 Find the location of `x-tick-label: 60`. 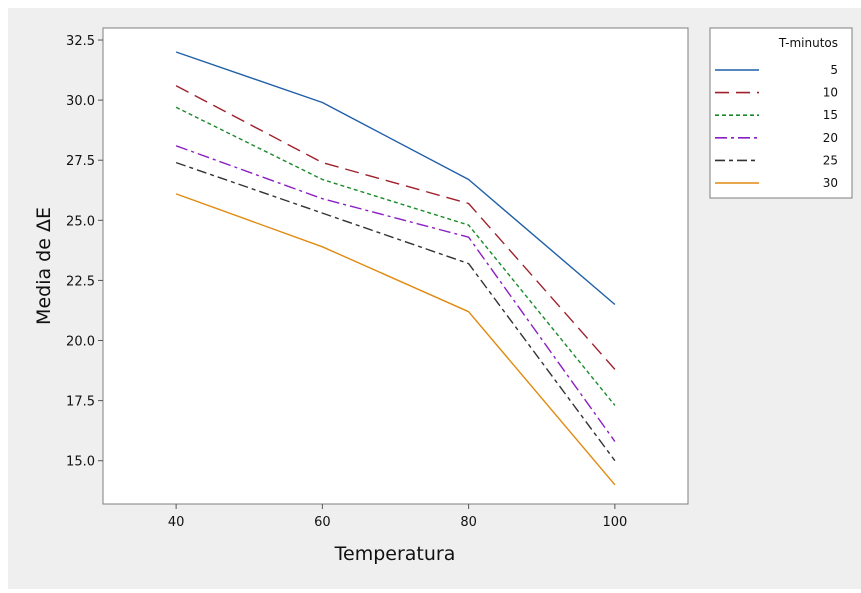

x-tick-label: 60 is located at coordinates (322, 522).